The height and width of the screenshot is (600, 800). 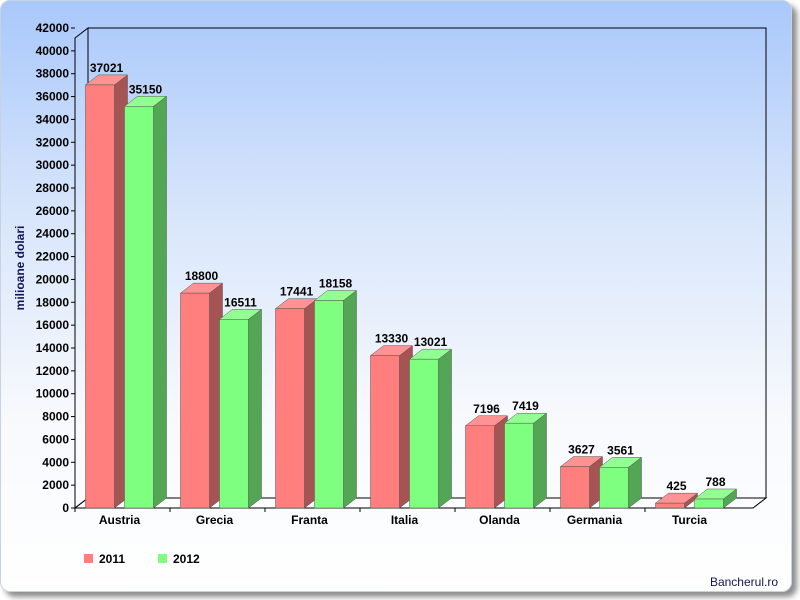 I want to click on bar-side-2012-Olanda, so click(x=540, y=460).